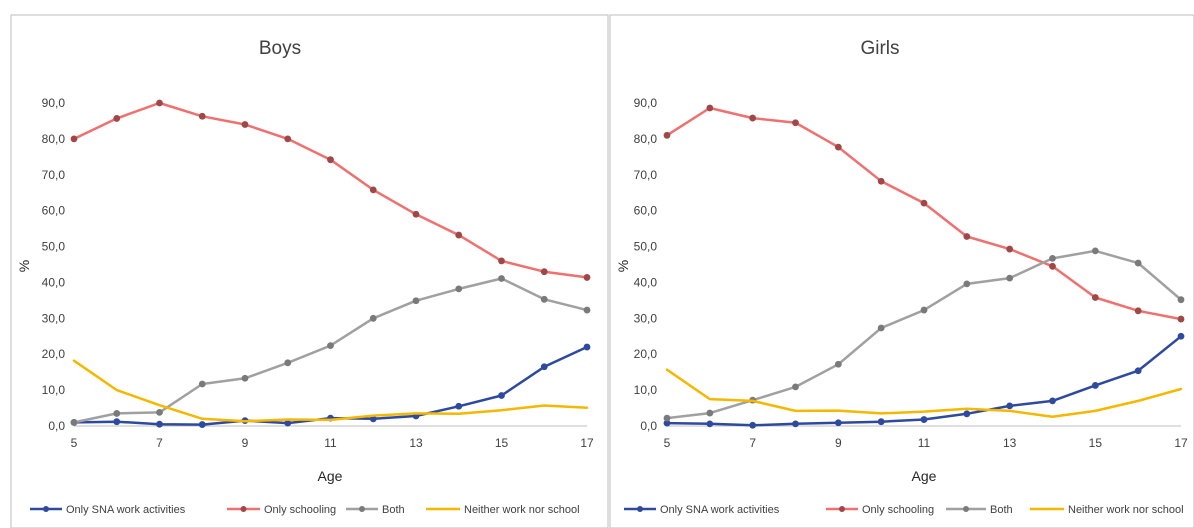 The width and height of the screenshot is (1194, 528). What do you see at coordinates (503, 510) in the screenshot?
I see `boys-legend-item: Neither work nor school` at bounding box center [503, 510].